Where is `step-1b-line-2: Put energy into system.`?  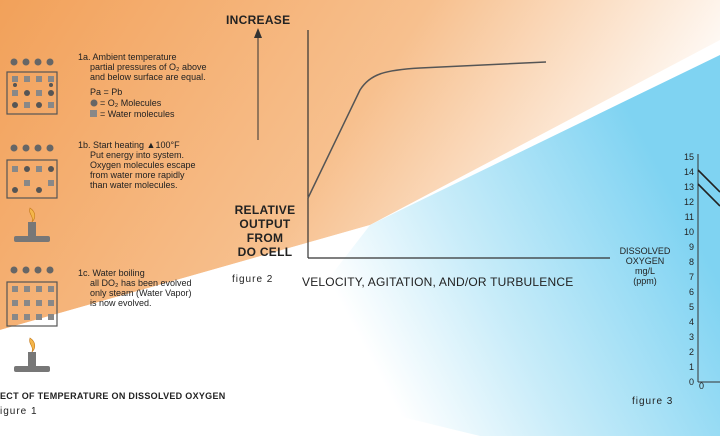
step-1b-line-2: Put energy into system. is located at coordinates (137, 155).